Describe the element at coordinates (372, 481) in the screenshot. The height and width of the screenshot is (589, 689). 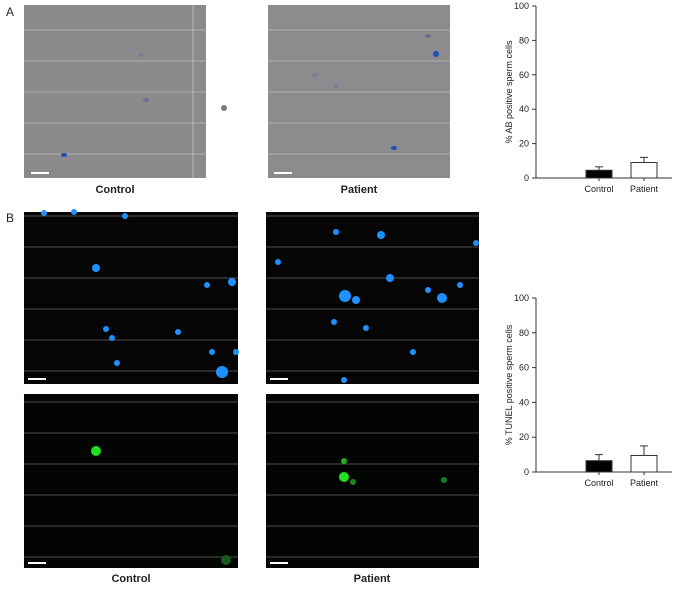
I see `micrograph-b-patient-tunel` at that location.